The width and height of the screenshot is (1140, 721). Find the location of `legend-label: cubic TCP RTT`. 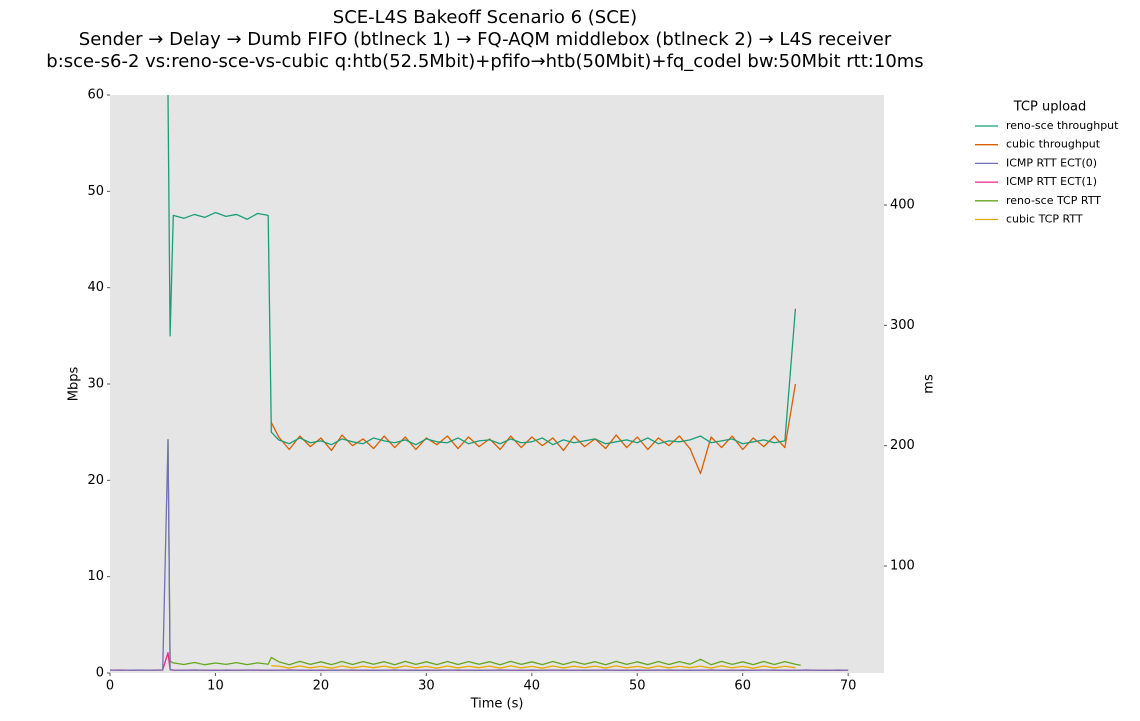

legend-label: cubic TCP RTT is located at coordinates (1044, 219).